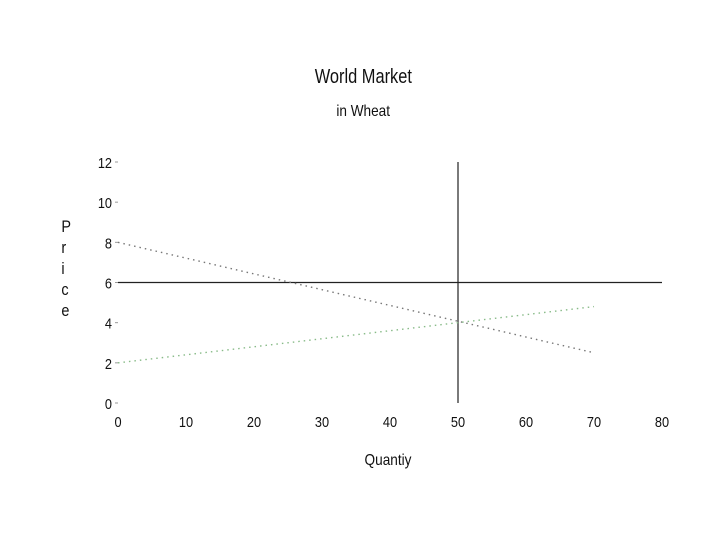  I want to click on x-tick-label: 20, so click(254, 421).